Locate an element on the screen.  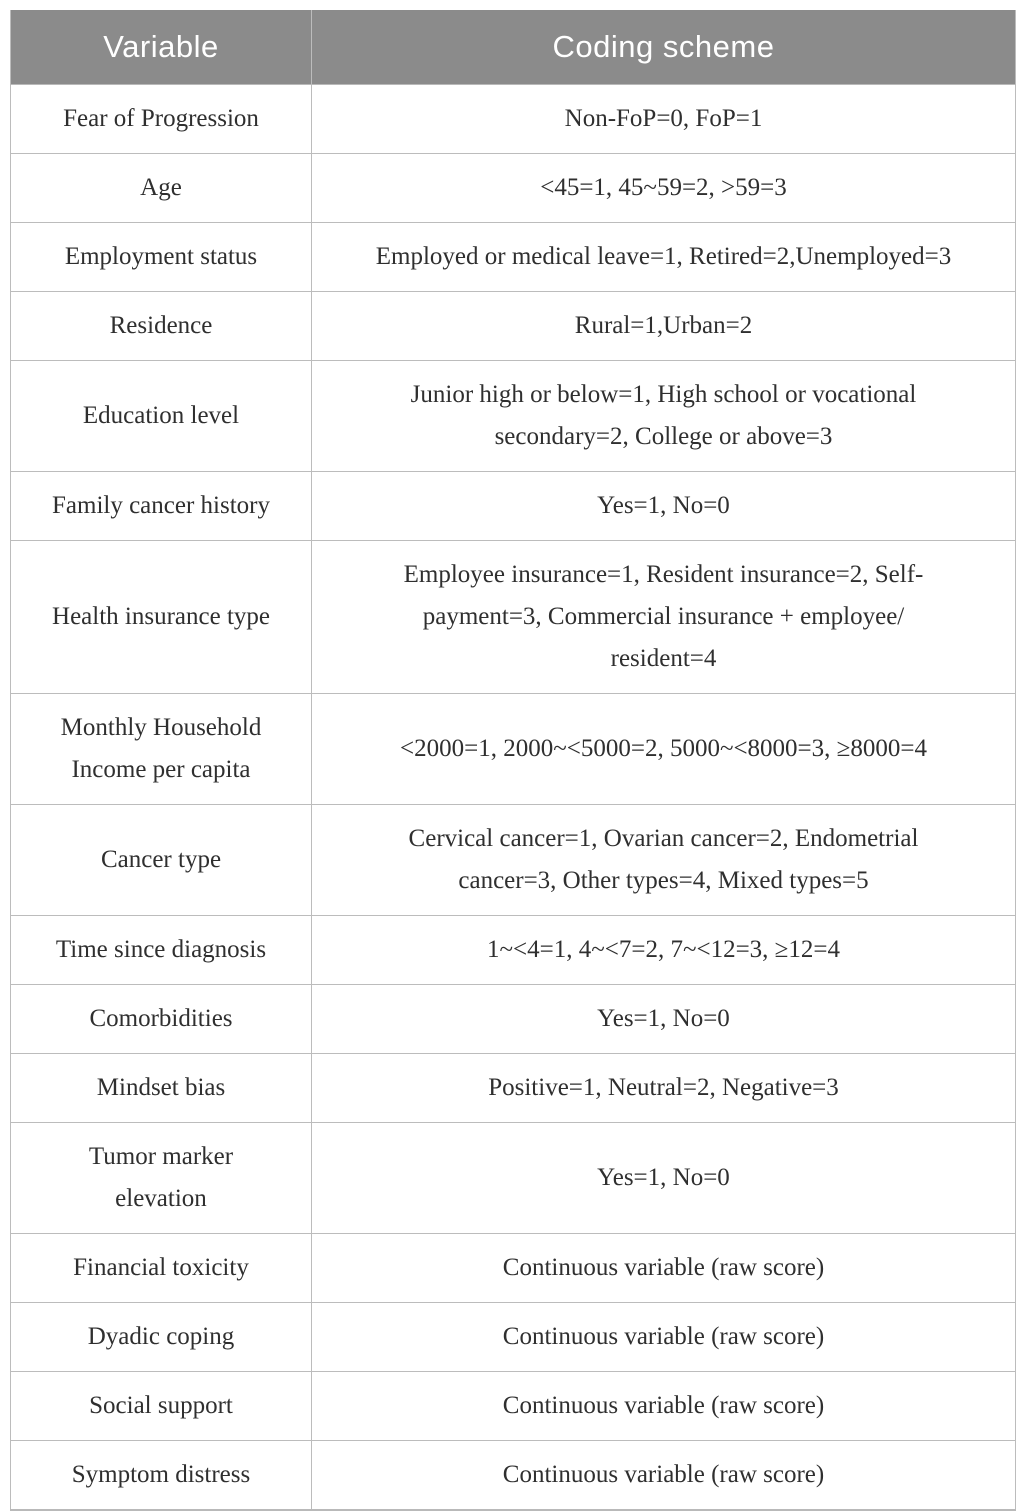
variable-cell: Comorbidities is located at coordinates (161, 1019).